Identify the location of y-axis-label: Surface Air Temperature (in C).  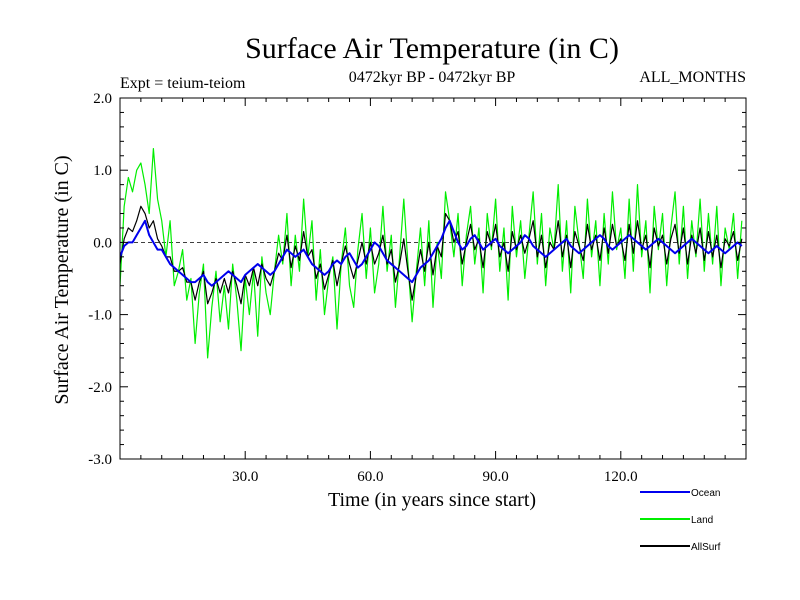
(62, 279).